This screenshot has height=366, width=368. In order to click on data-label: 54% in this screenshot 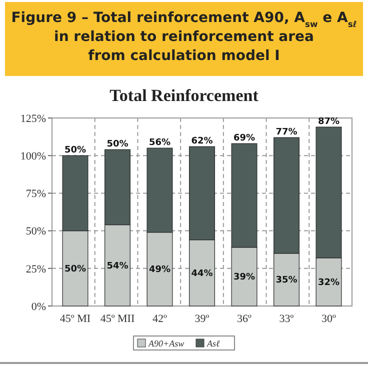, I will do `click(117, 266)`.